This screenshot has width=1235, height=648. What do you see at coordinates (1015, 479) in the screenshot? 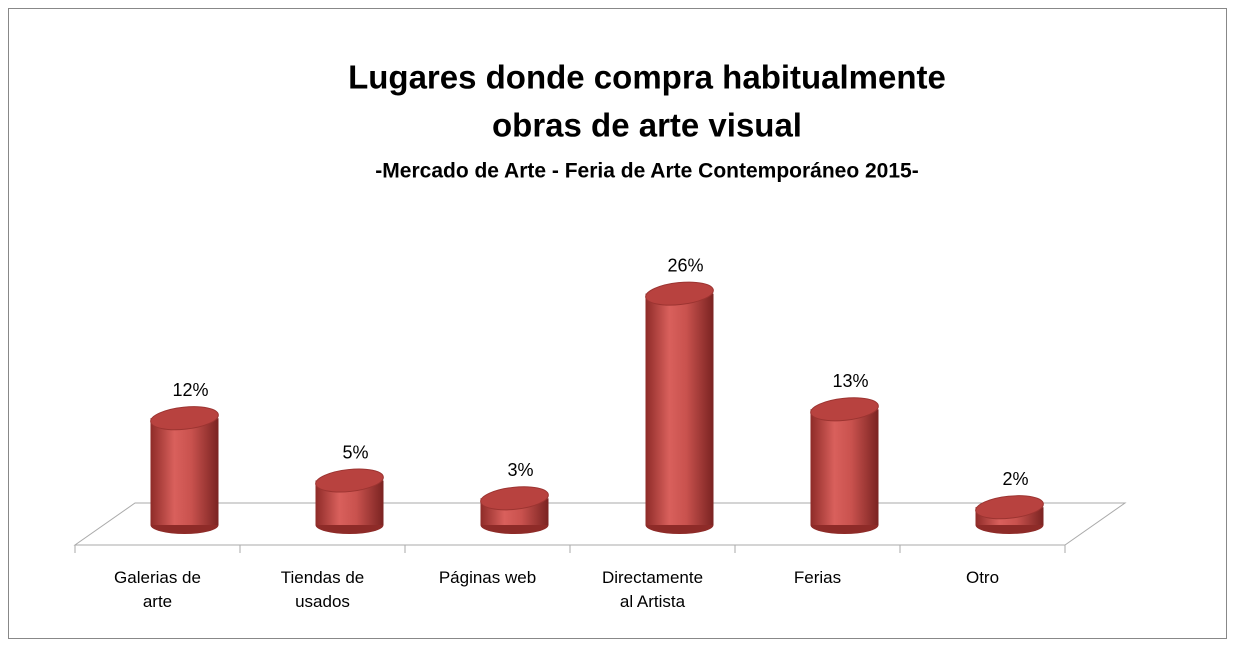
I see `data-label: 2%` at bounding box center [1015, 479].